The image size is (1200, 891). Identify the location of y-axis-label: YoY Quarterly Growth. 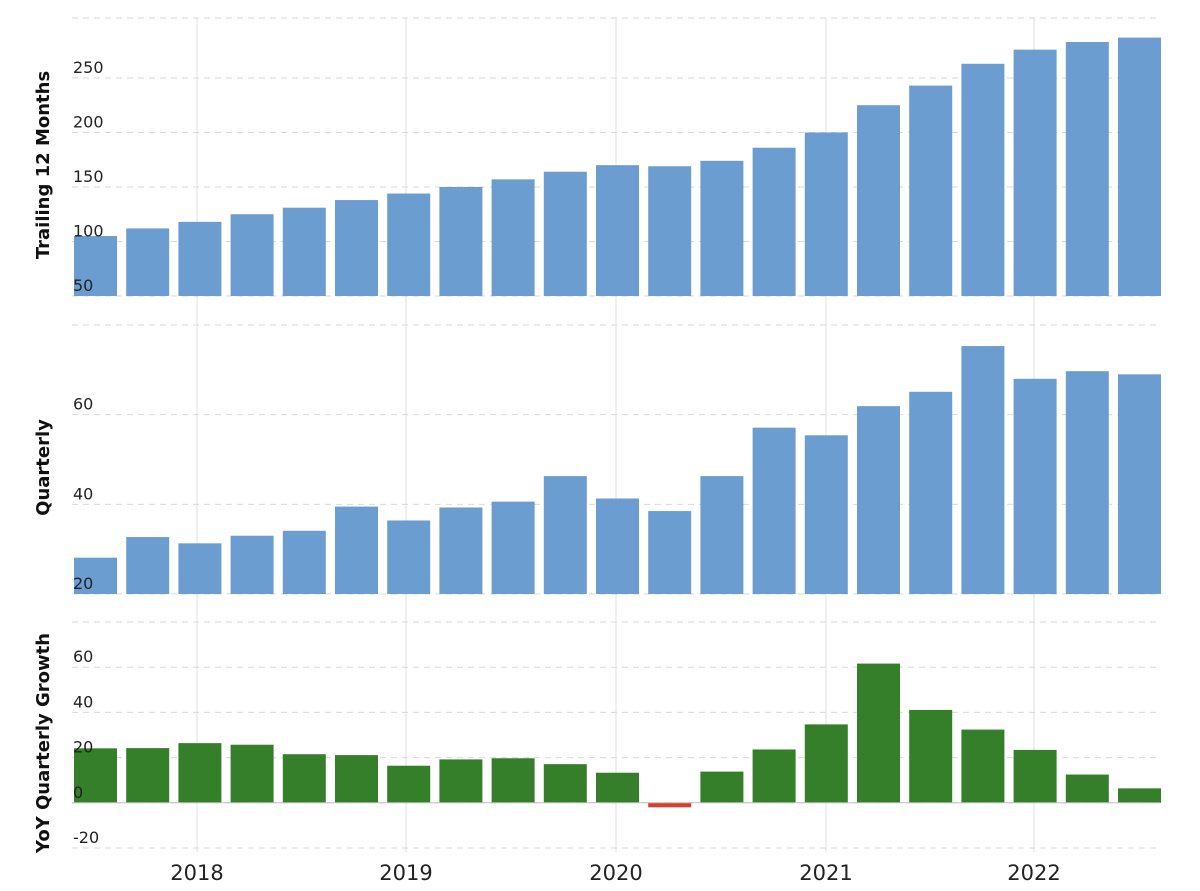
(43, 743).